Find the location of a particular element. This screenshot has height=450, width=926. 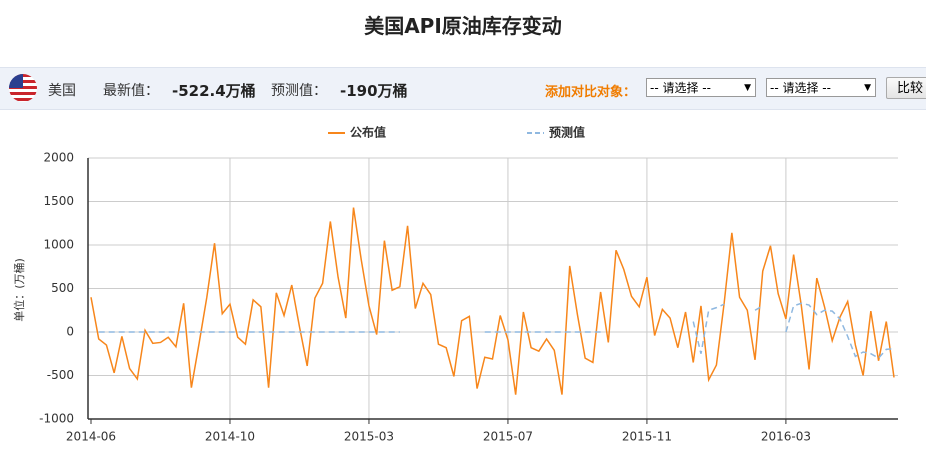

x-tick-label: 2015-07 is located at coordinates (508, 437).